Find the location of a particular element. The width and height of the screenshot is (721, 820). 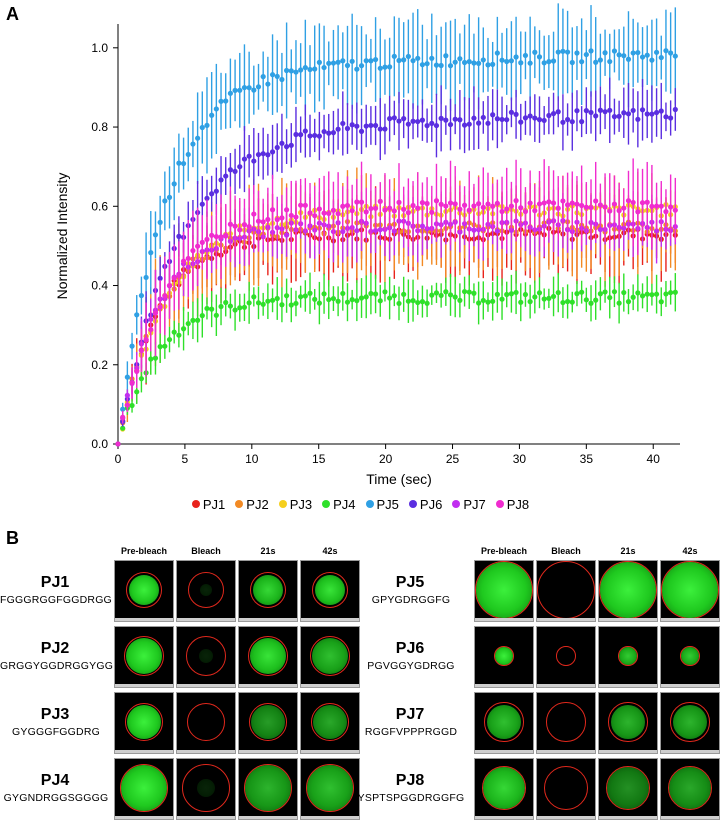

legend-marker is located at coordinates (239, 504).